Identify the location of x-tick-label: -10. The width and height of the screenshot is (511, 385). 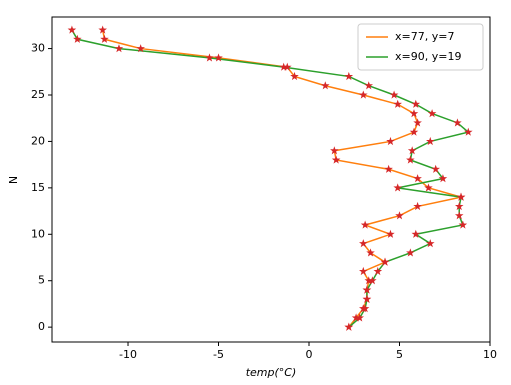
(128, 354).